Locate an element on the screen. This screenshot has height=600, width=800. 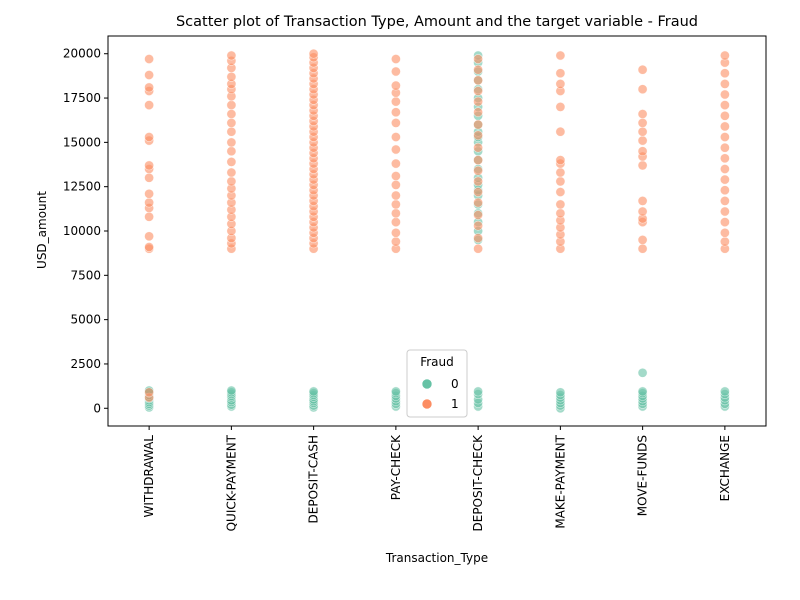
x-tick-label: DEPOSIT-CASH is located at coordinates (314, 479).